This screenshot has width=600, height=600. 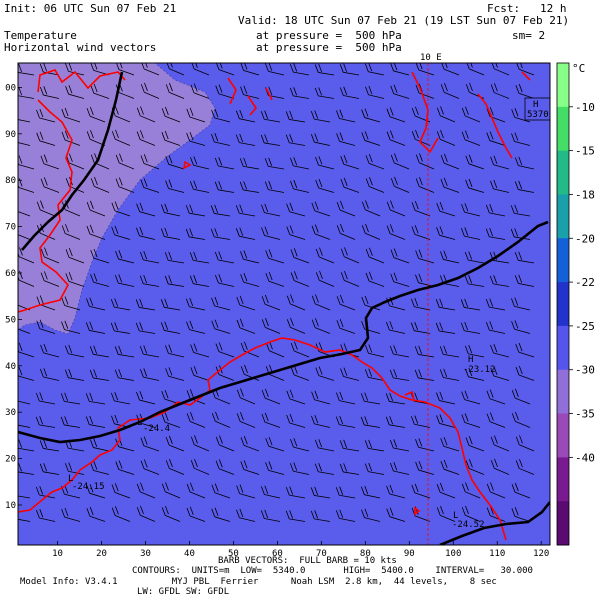 What do you see at coordinates (575, 304) in the screenshot?
I see `colorbar: -10 -15 -18 -20 -22 -25 -30 -35 -40` at bounding box center [575, 304].